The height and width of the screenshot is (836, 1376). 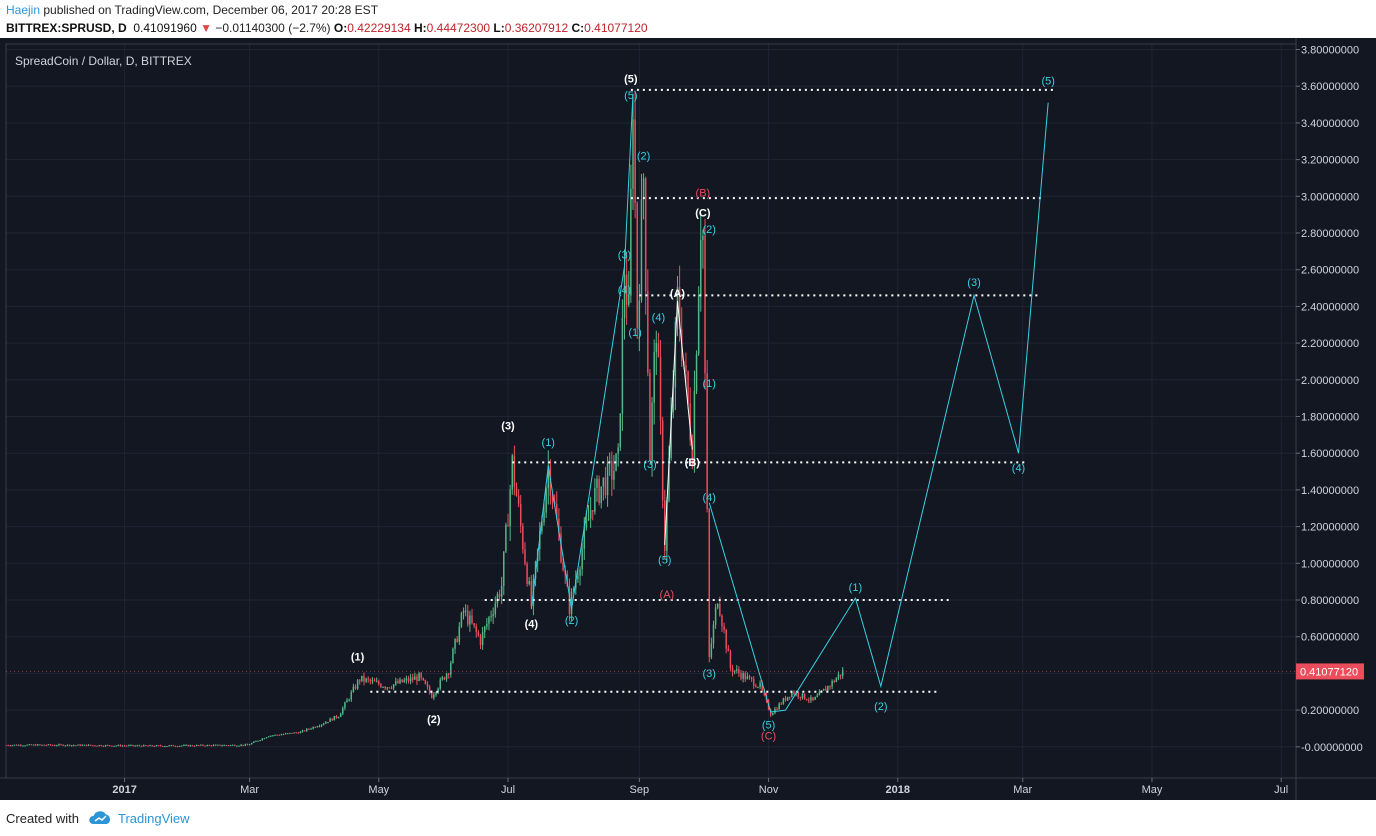 What do you see at coordinates (700, 787) in the screenshot?
I see `time-axis: 2017 Mar May Jul Sep Nov 2018 Mar May Jul` at bounding box center [700, 787].